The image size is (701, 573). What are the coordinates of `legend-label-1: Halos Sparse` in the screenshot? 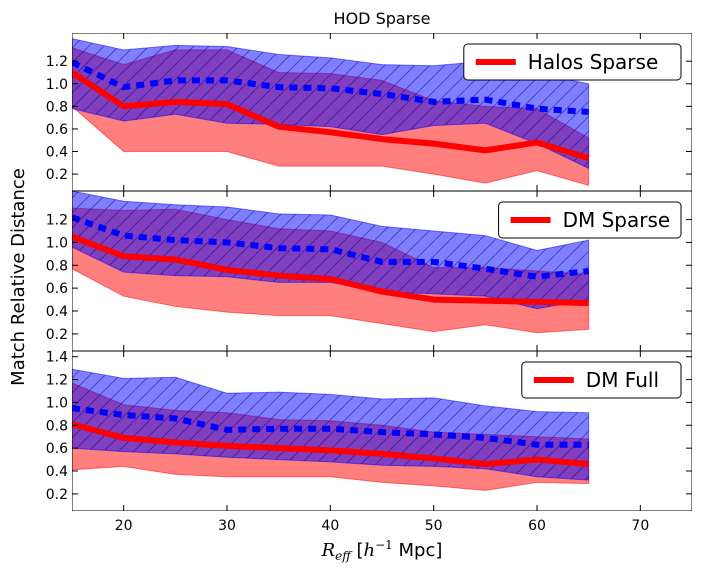 It's located at (593, 62).